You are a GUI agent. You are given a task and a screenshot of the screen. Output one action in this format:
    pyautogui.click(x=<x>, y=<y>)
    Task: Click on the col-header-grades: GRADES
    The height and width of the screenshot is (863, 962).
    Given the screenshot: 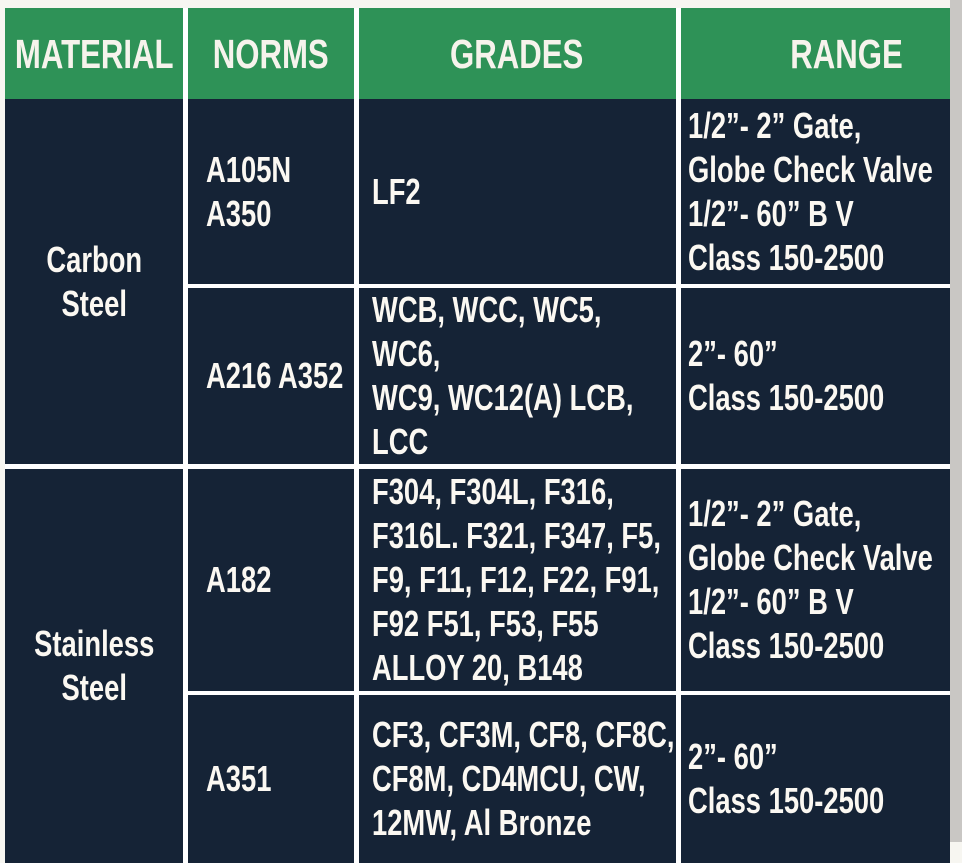 What is the action you would take?
    pyautogui.click(x=515, y=53)
    